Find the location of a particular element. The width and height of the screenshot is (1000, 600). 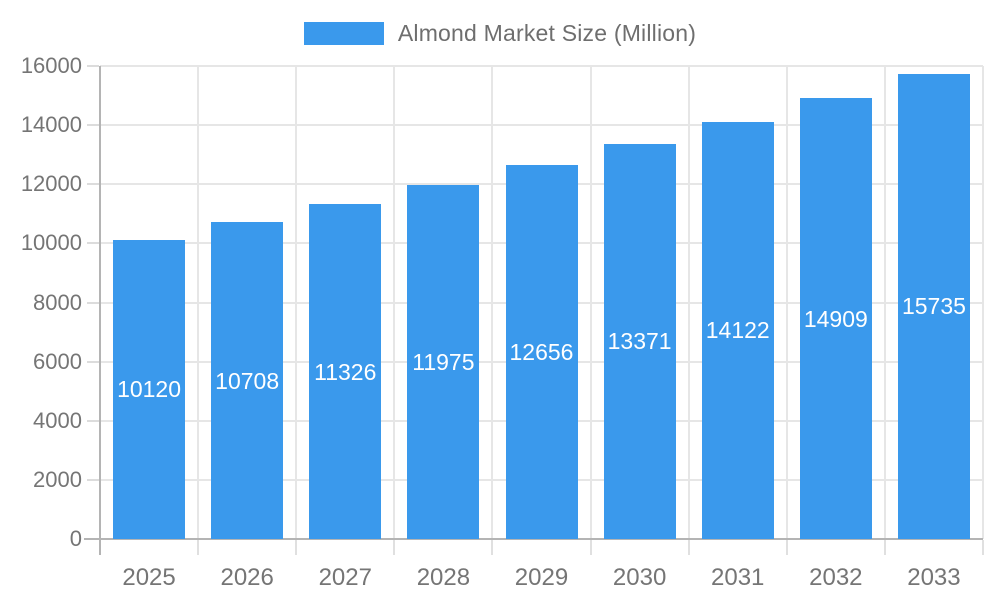

bar-value-label: 10120 is located at coordinates (149, 389).